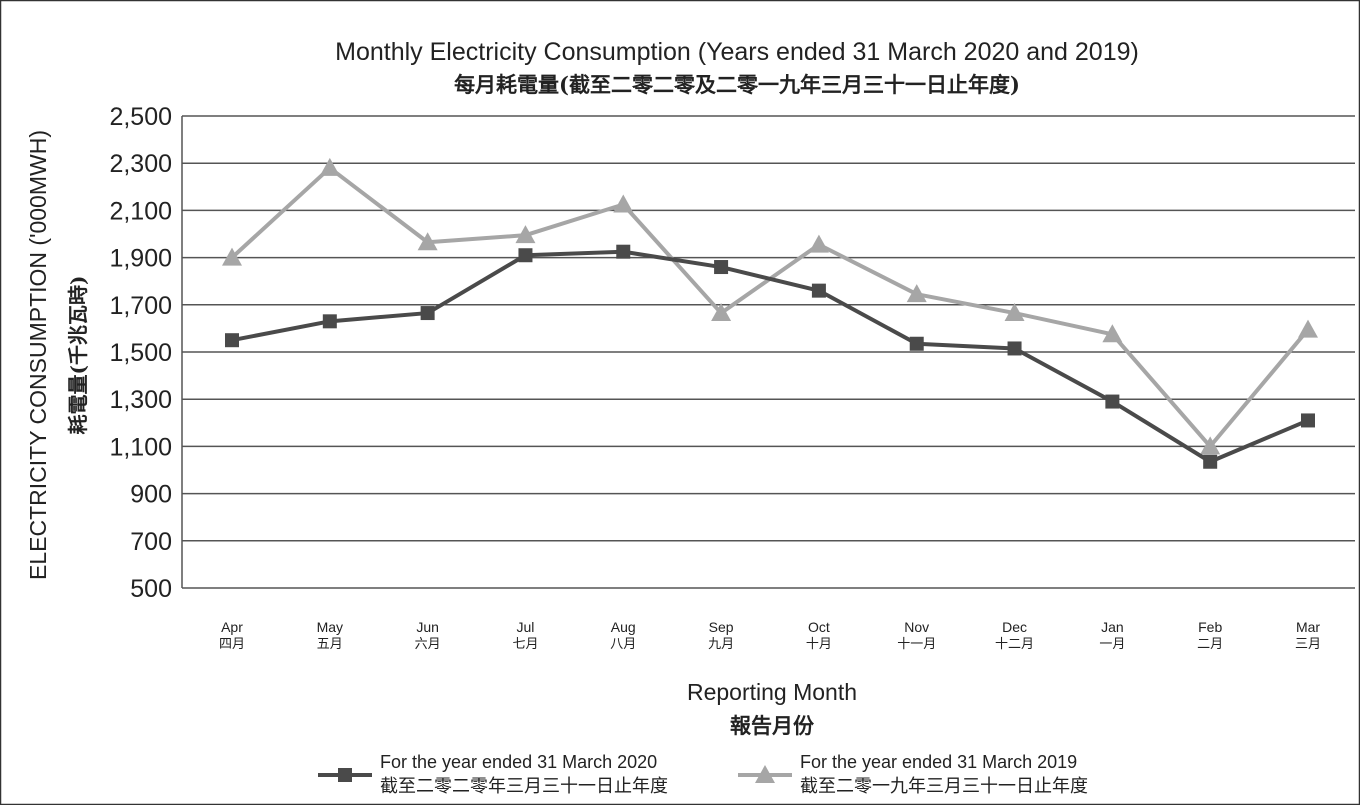 The image size is (1360, 810). I want to click on x-tick-label-zh: 十月, so click(819, 644).